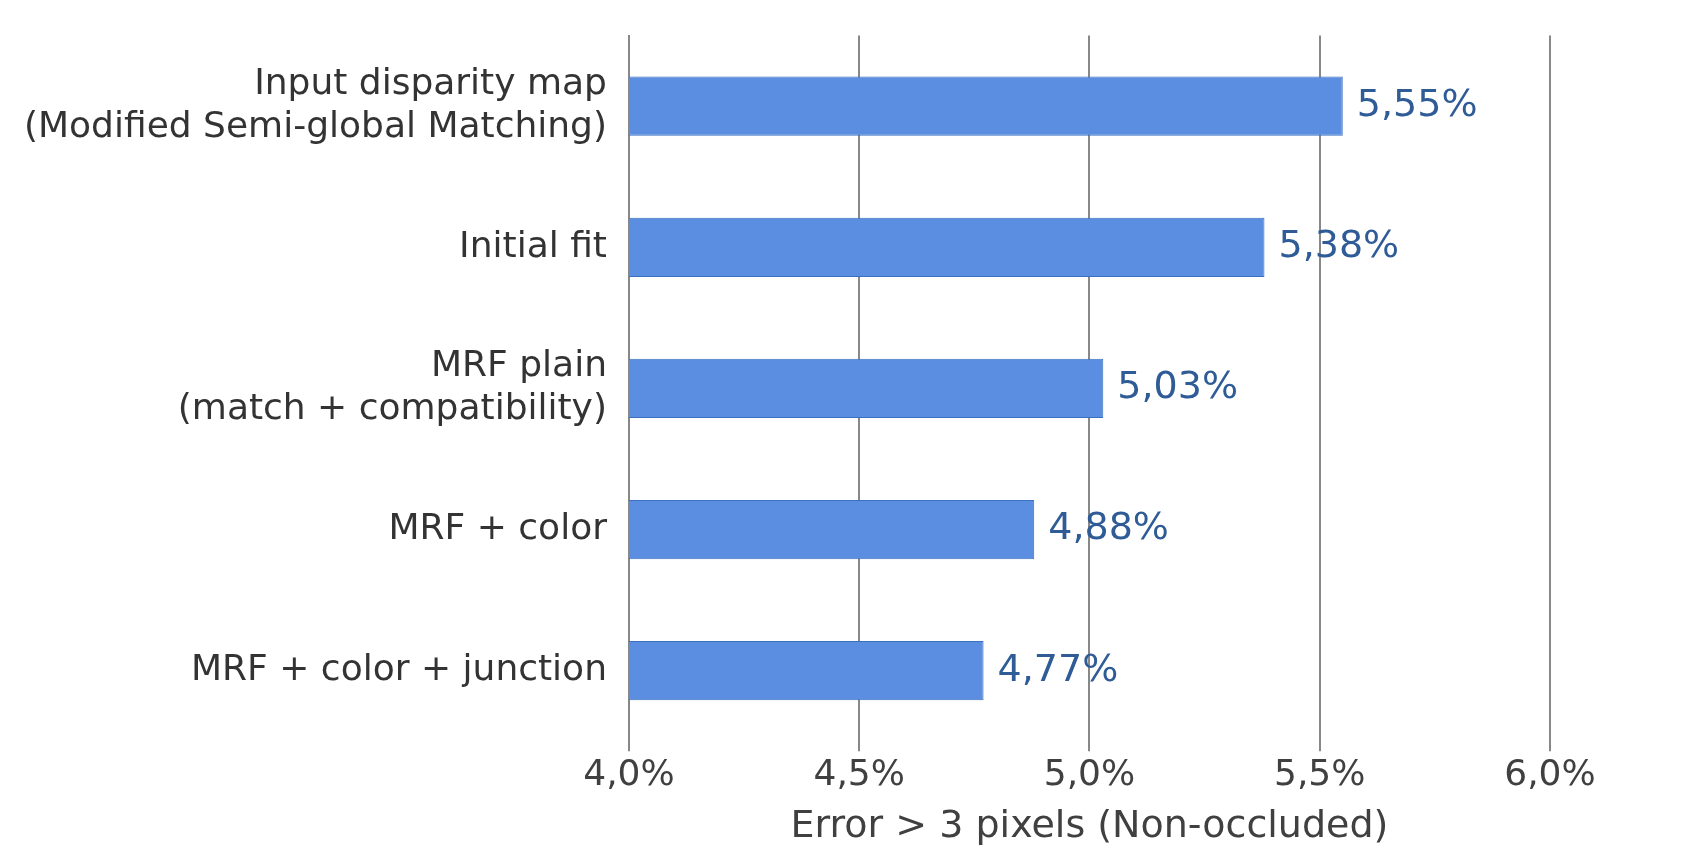 The image size is (1700, 864). Describe the element at coordinates (1320, 773) in the screenshot. I see `x-tick-label: 5,5%` at that location.